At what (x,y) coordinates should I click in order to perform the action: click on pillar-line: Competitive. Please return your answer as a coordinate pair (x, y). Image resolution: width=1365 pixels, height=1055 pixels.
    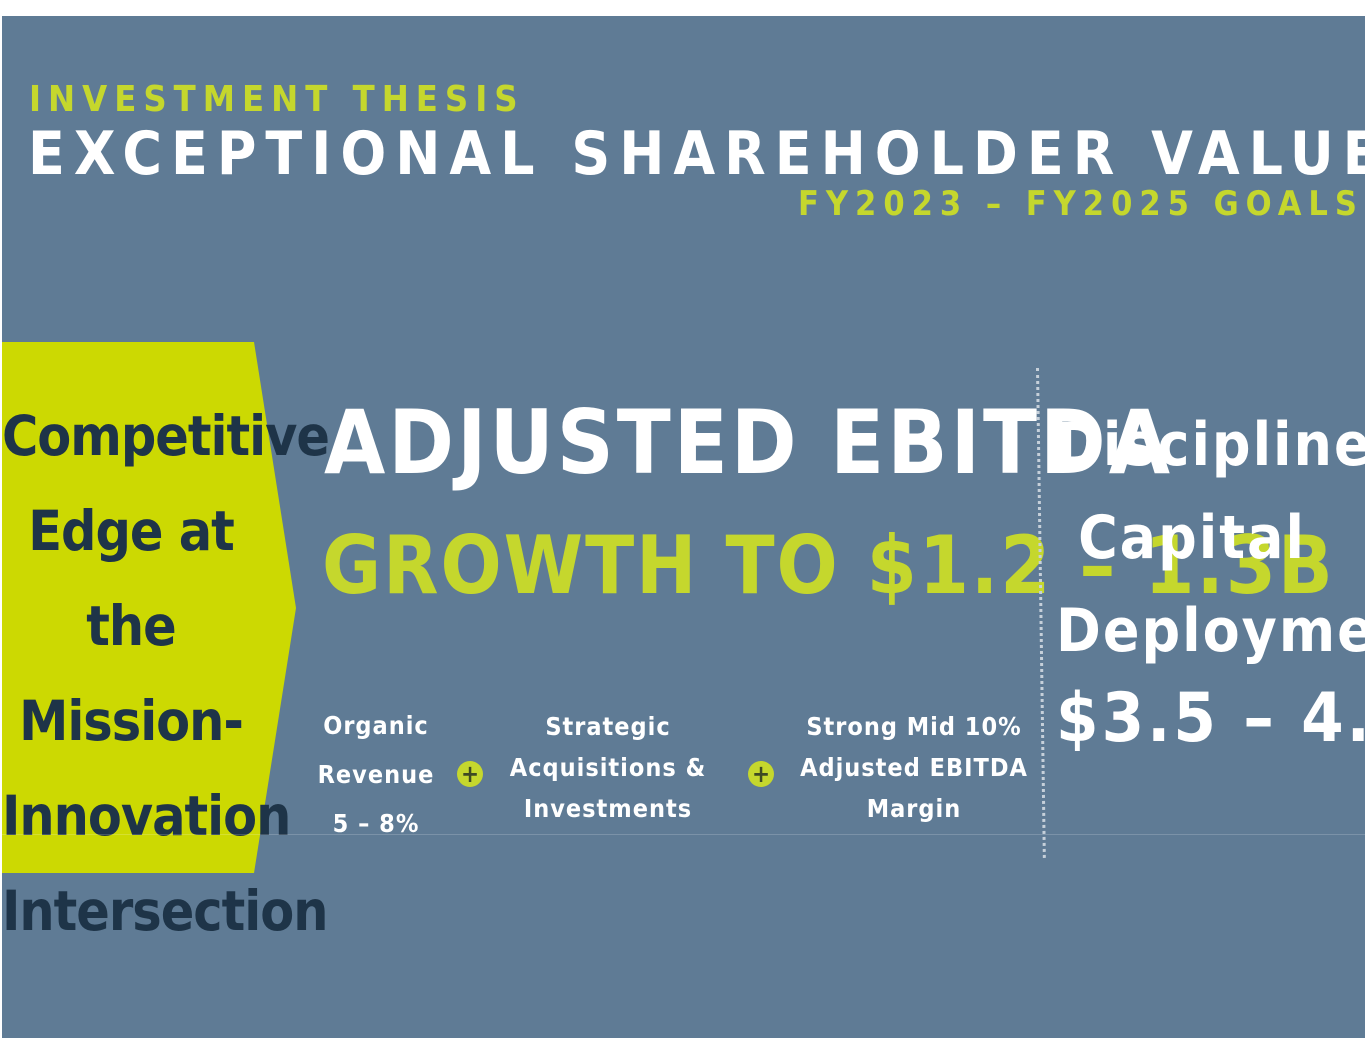
    Looking at the image, I should click on (166, 436).